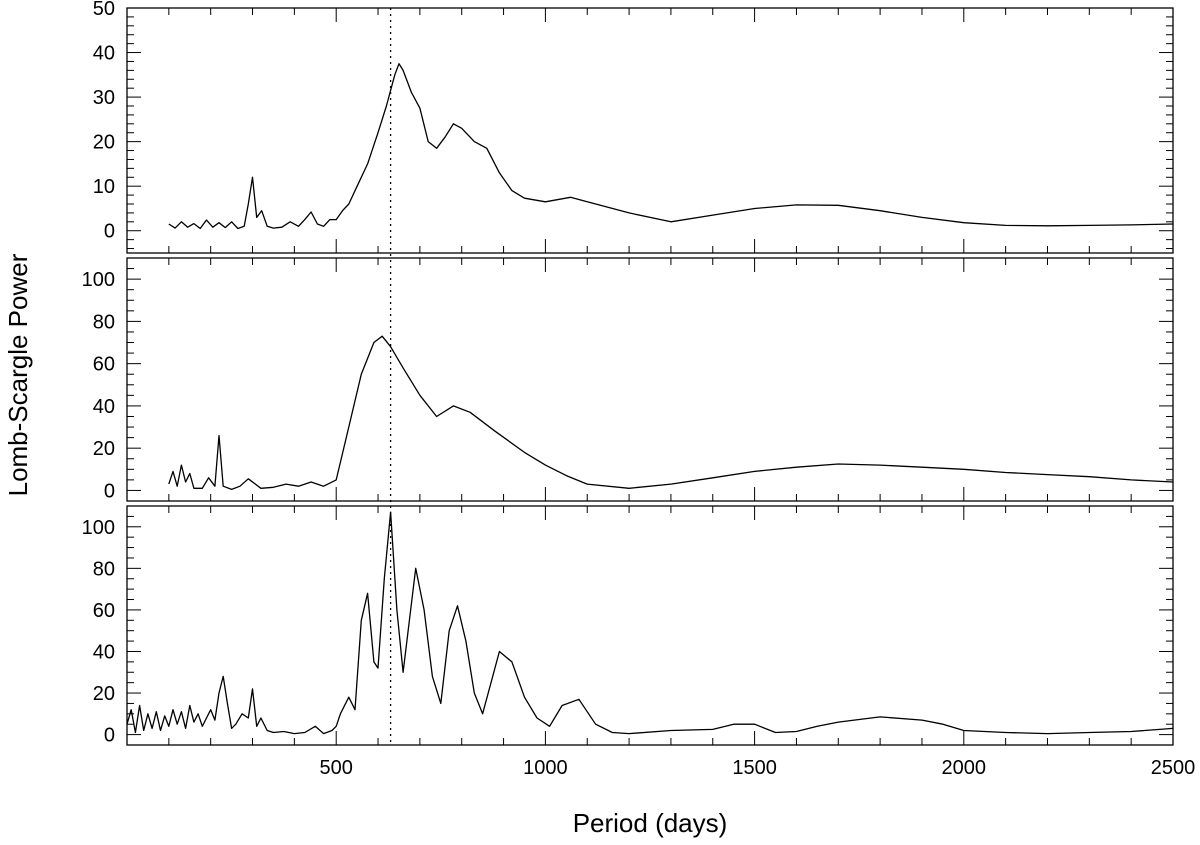 This screenshot has width=1200, height=845. I want to click on x-tick-label: 1000, so click(545, 768).